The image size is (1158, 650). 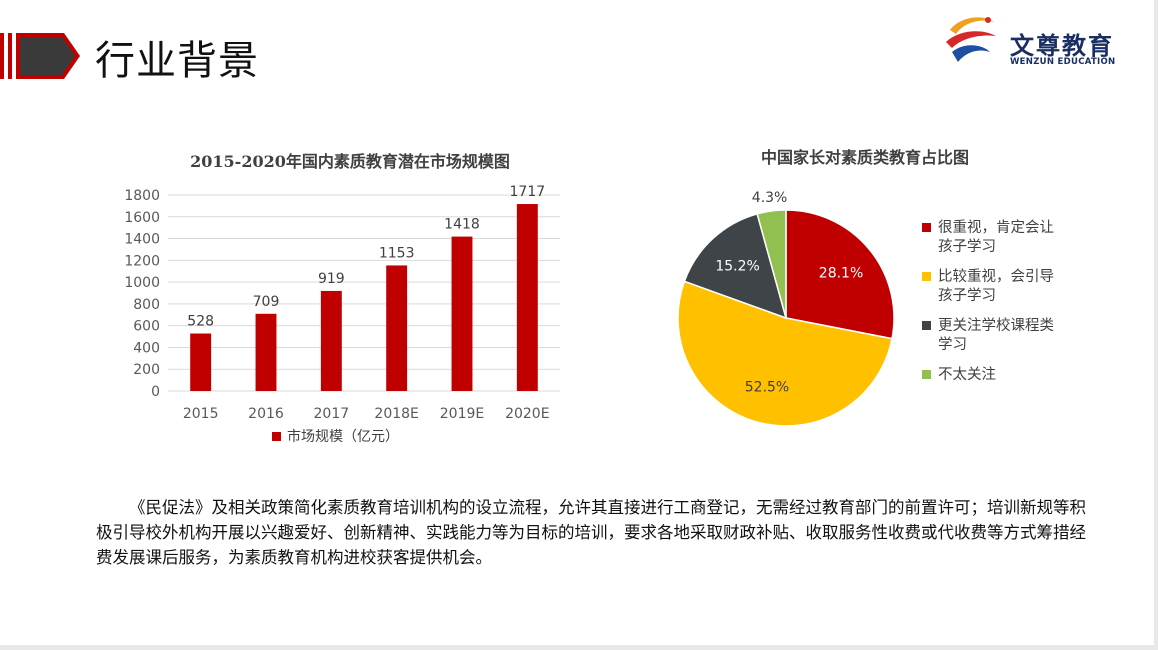 I want to click on logo-mark-icon, so click(x=971, y=39).